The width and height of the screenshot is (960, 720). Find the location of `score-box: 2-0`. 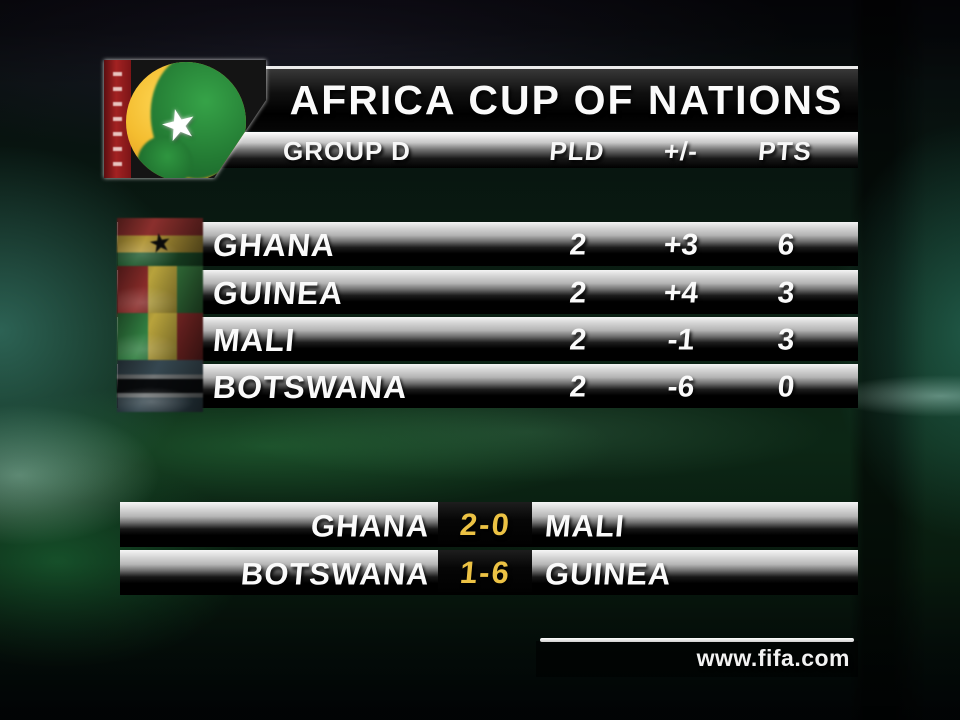

score-box: 2-0 is located at coordinates (485, 524).